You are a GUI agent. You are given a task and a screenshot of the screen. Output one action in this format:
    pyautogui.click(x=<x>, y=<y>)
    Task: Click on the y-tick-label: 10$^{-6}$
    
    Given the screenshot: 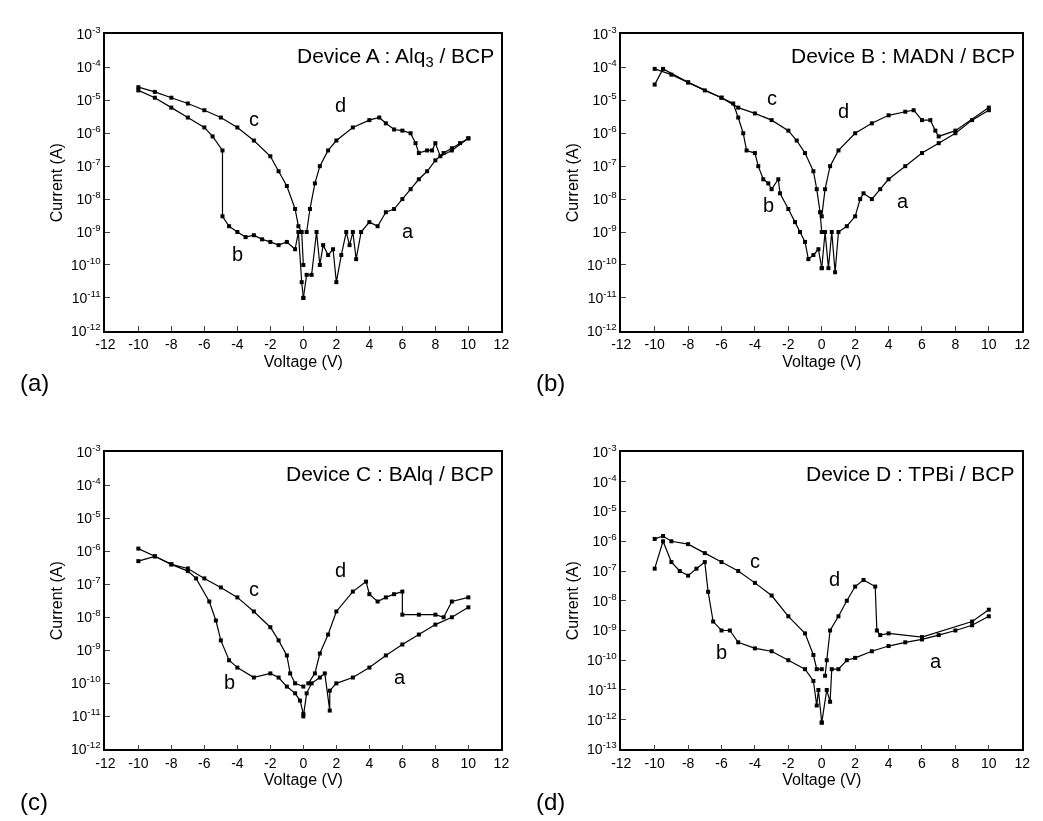 What is the action you would take?
    pyautogui.click(x=89, y=550)
    